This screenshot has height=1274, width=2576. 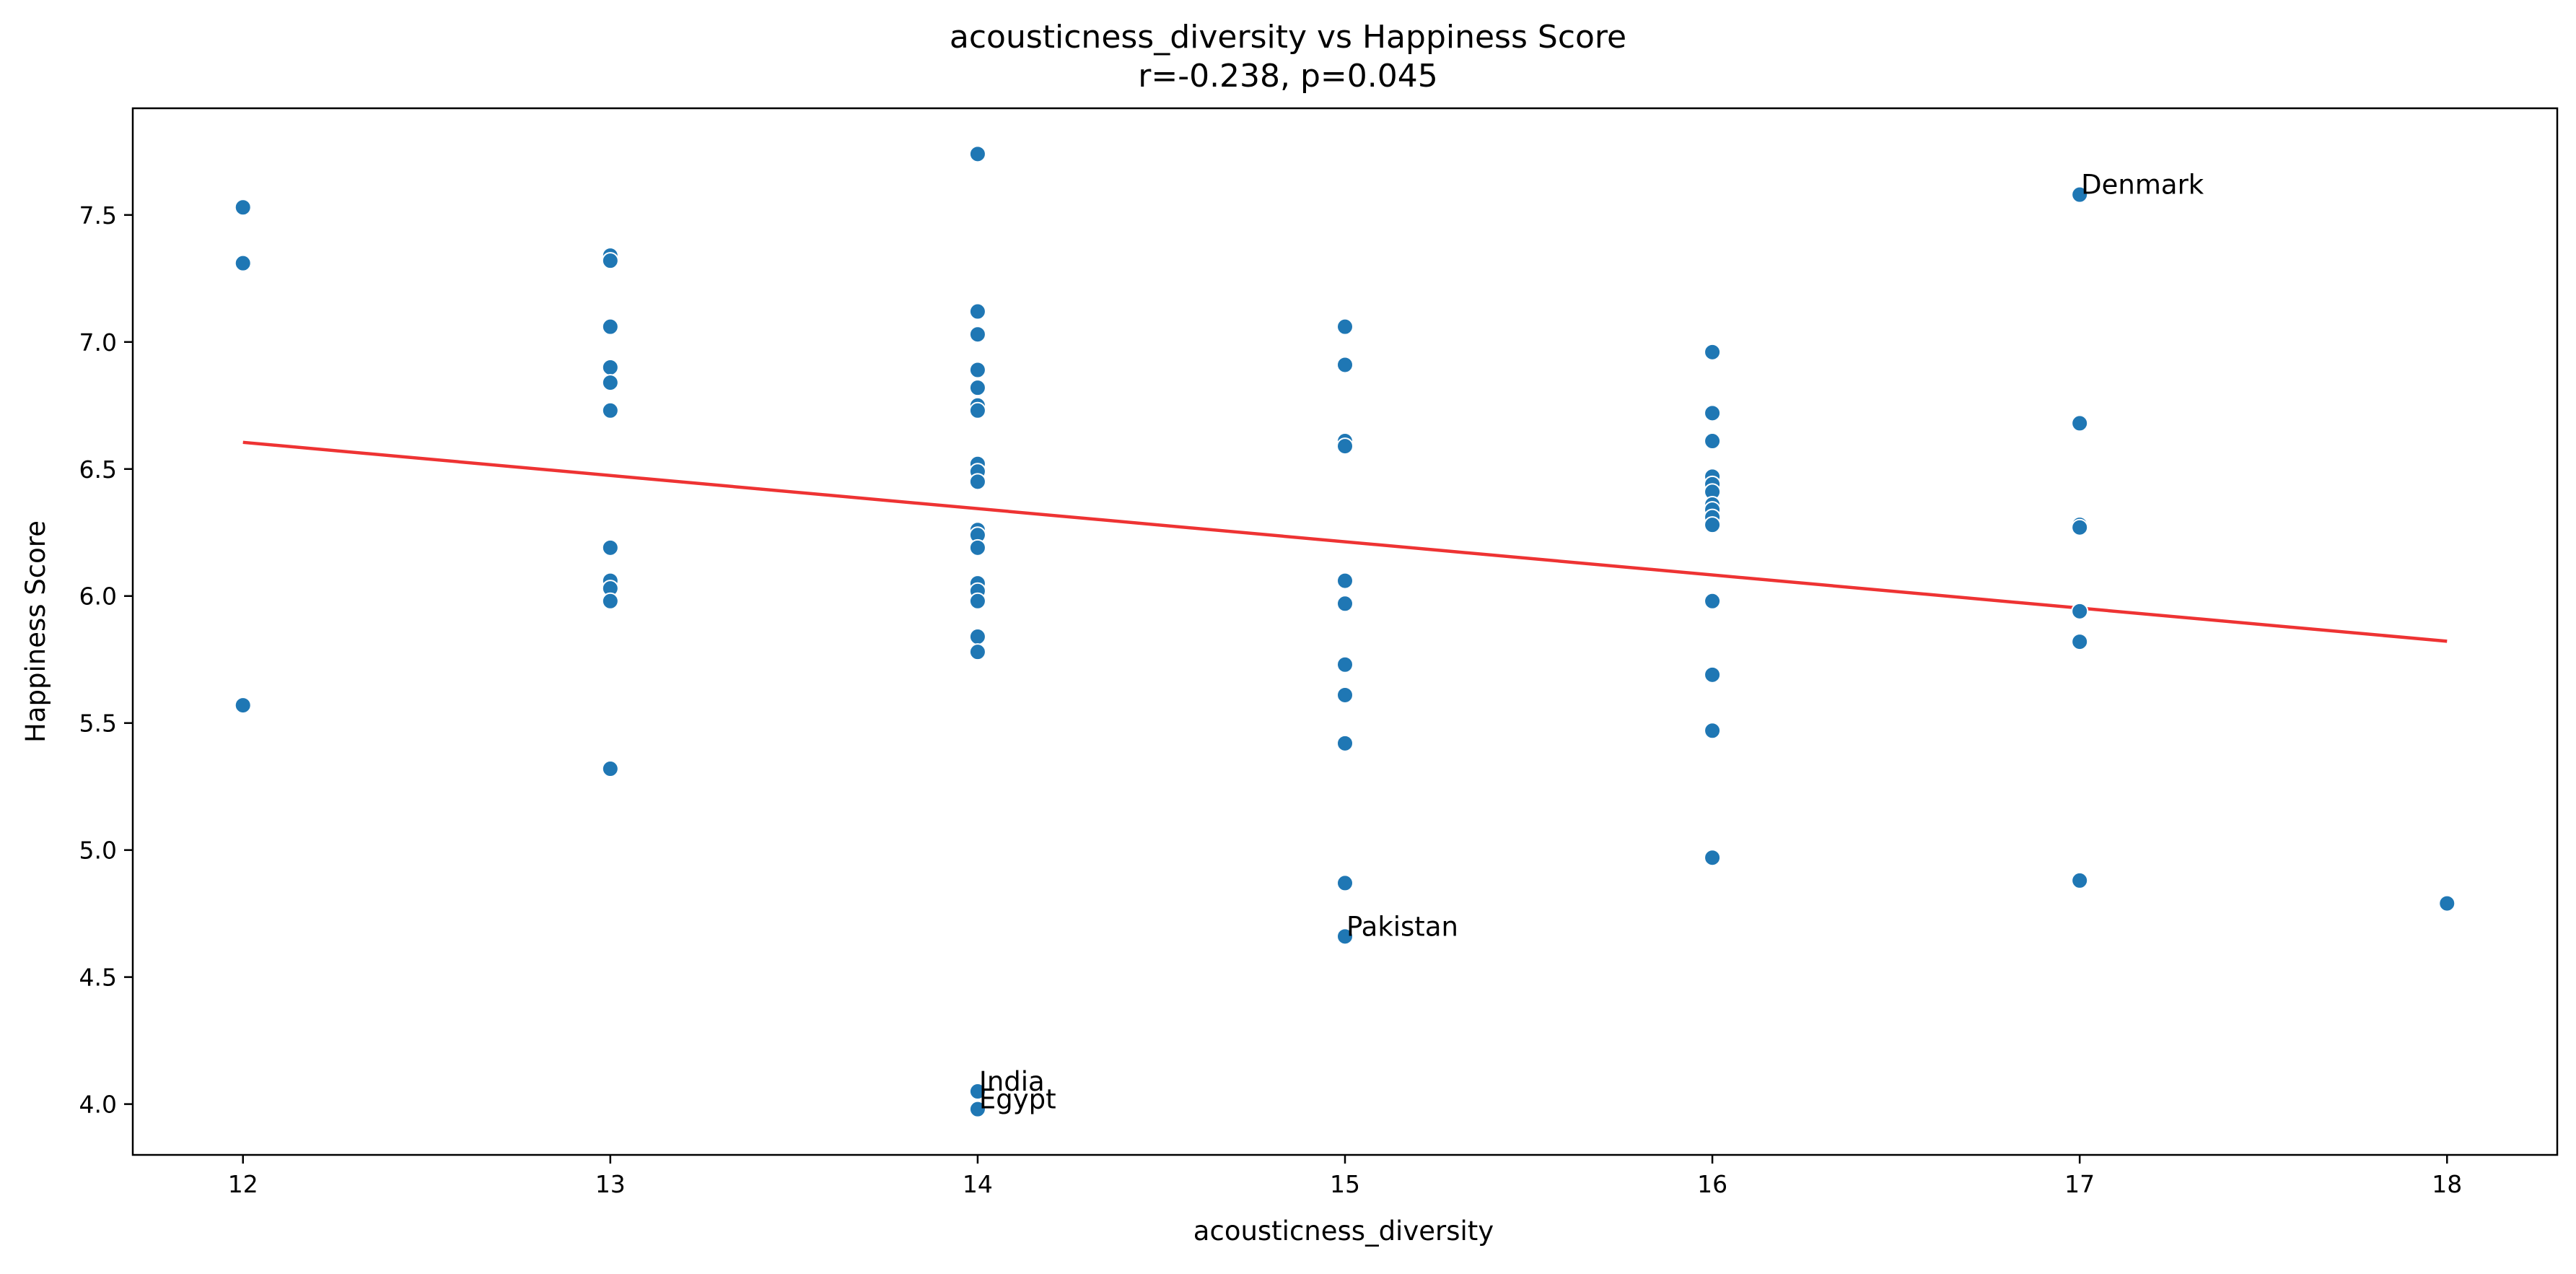 I want to click on x-axis-label: acousticness_diversity, so click(x=1343, y=1231).